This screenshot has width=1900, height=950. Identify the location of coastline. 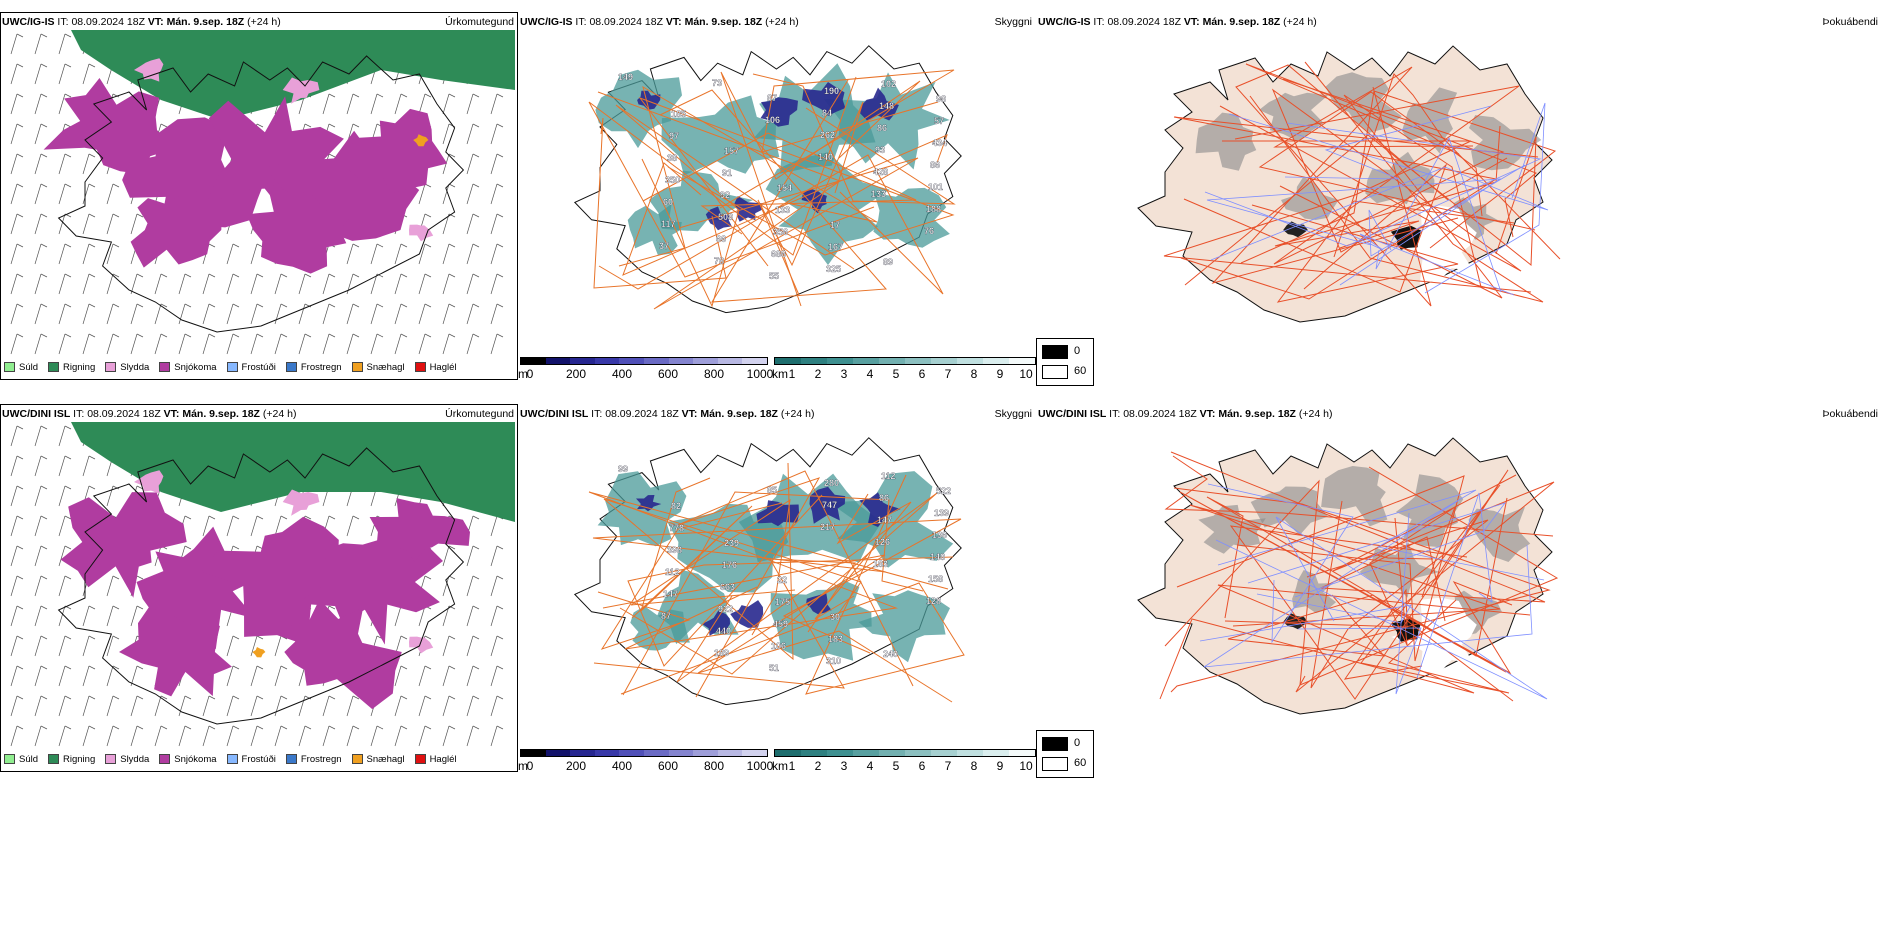
(261, 194).